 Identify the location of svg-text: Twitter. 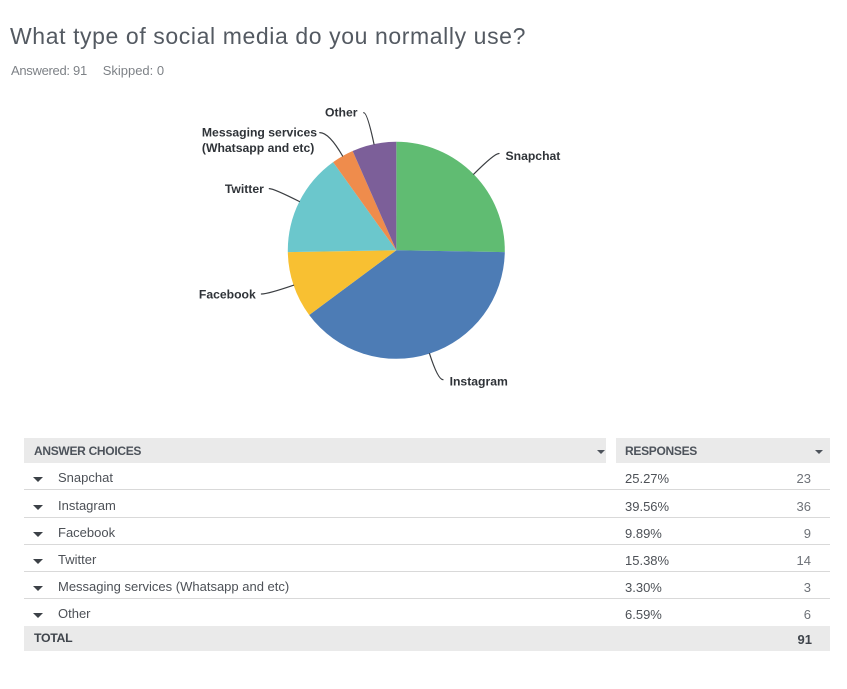
(244, 189).